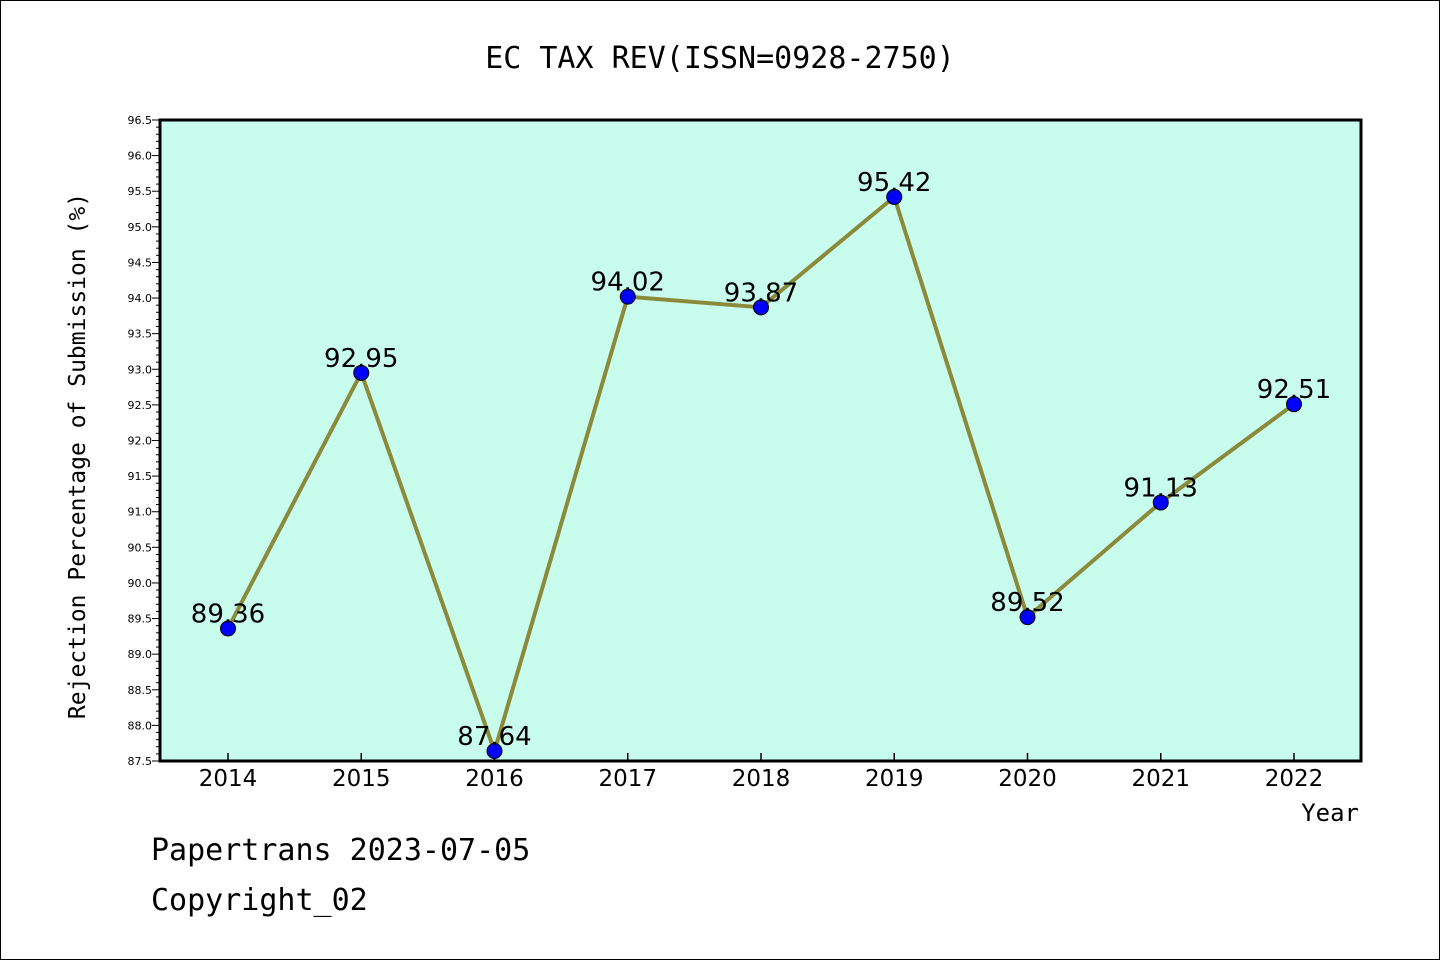  Describe the element at coordinates (761, 779) in the screenshot. I see `x-tick-label: 2018` at that location.